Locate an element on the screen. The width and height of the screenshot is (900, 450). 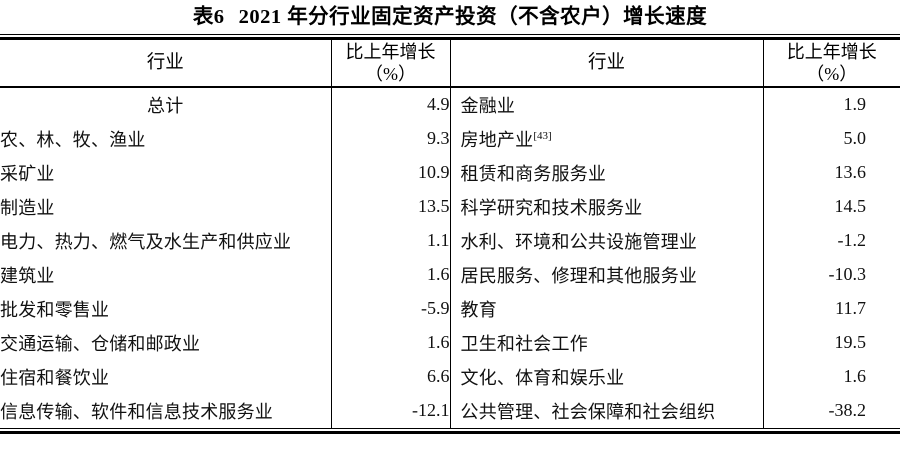
table-top-rule-thick is located at coordinates (450, 38).